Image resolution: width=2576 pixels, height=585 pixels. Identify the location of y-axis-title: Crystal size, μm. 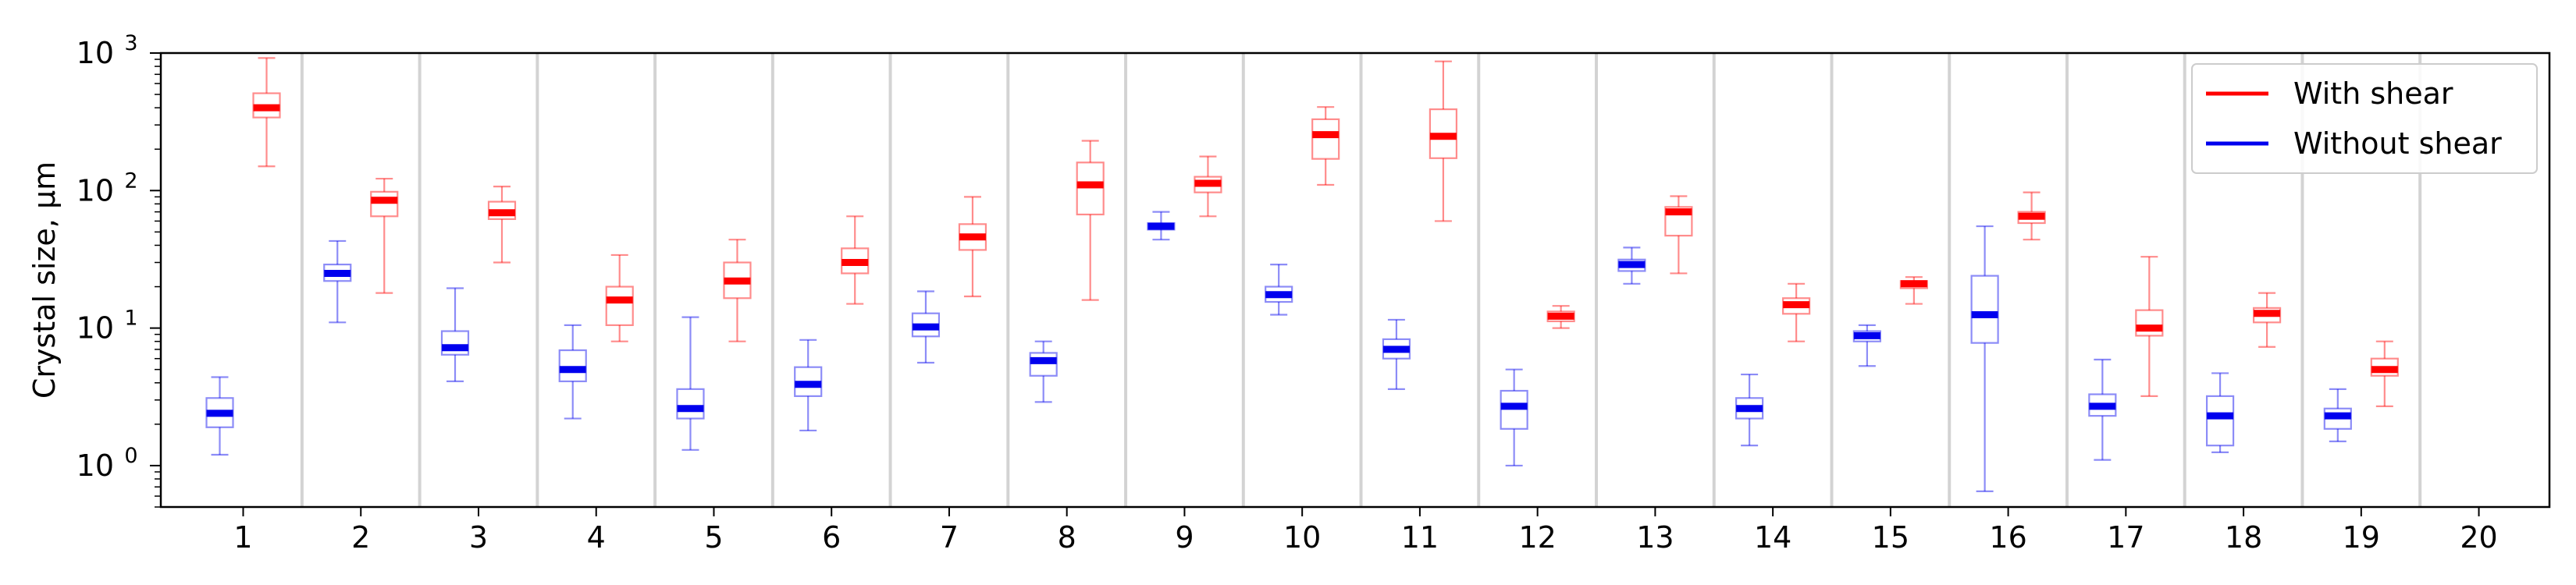
(44, 280).